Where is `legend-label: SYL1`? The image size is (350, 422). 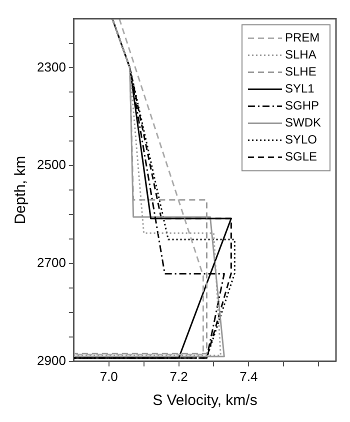 legend-label: SYL1 is located at coordinates (300, 89).